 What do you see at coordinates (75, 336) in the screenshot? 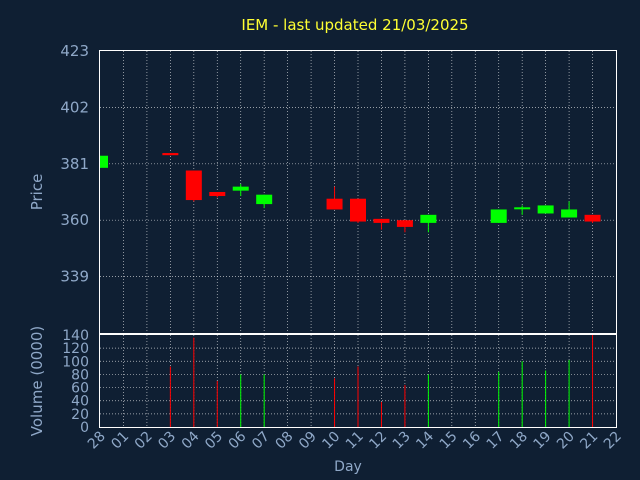
I see `volume-tick-label: 140` at bounding box center [75, 336].